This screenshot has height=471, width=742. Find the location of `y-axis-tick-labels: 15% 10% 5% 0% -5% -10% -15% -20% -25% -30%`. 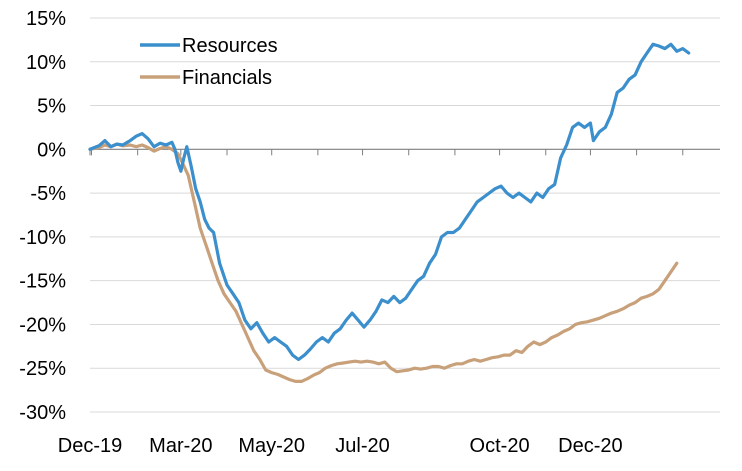

y-axis-tick-labels: 15% 10% 5% 0% -5% -10% -15% -20% -25% -30% is located at coordinates (42, 216).